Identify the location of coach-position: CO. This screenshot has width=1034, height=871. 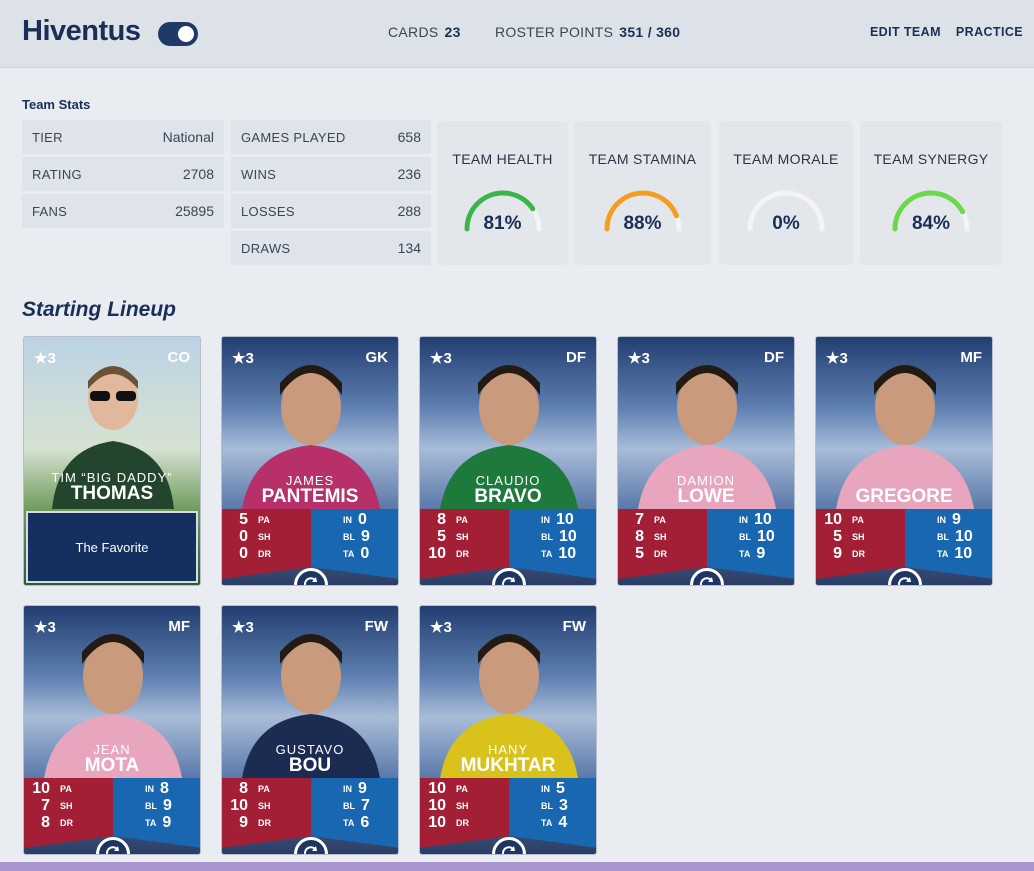
(179, 357).